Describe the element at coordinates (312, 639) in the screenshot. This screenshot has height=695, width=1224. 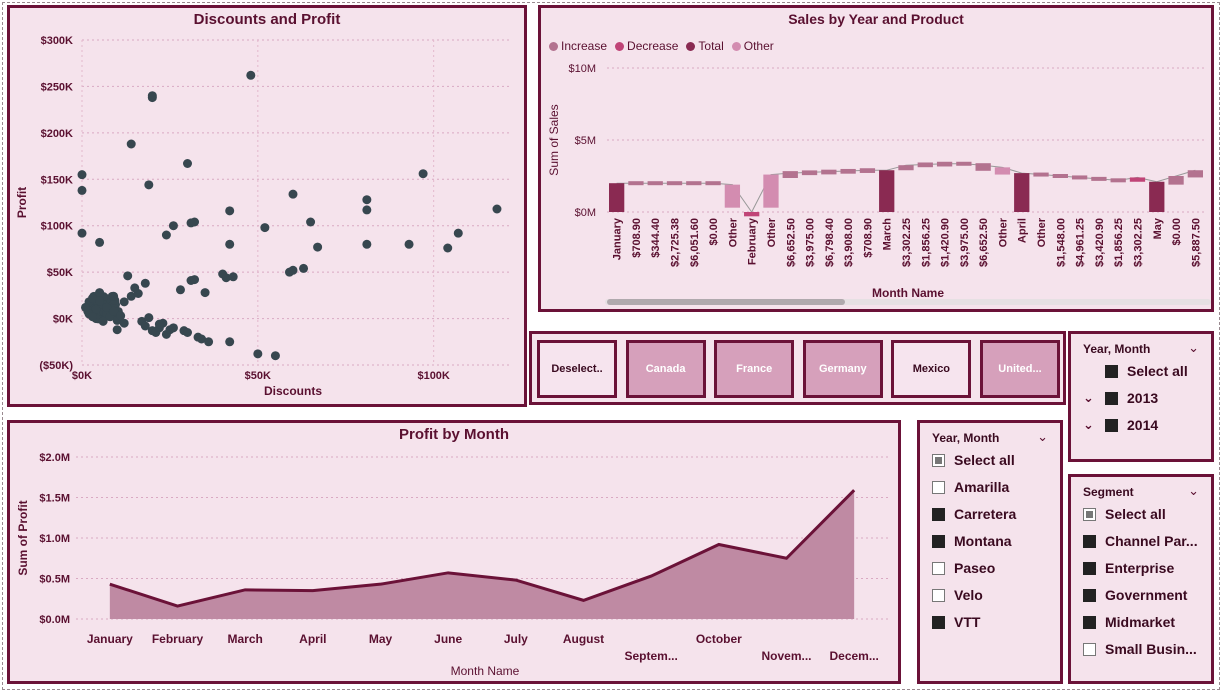
I see `area-xtick-label: April` at that location.